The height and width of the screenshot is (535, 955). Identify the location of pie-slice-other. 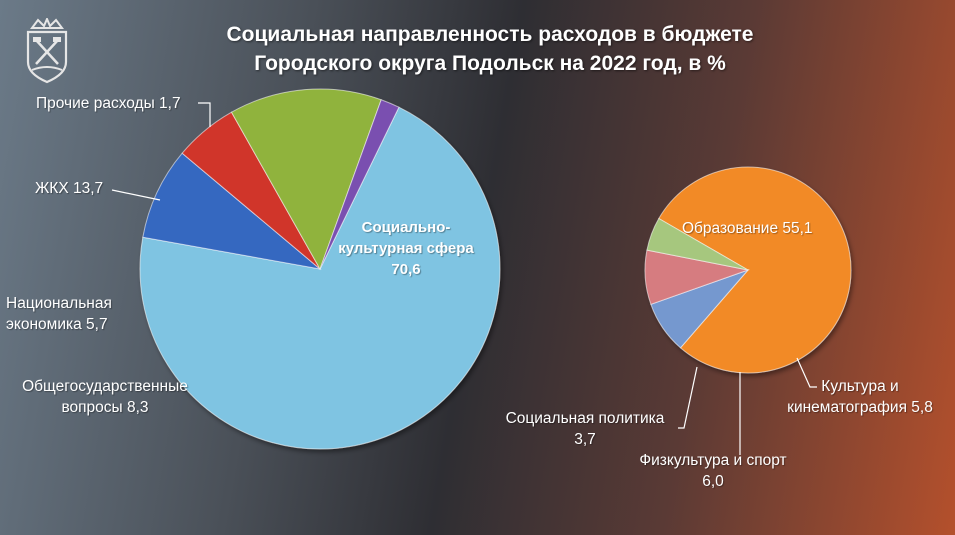
(359, 184).